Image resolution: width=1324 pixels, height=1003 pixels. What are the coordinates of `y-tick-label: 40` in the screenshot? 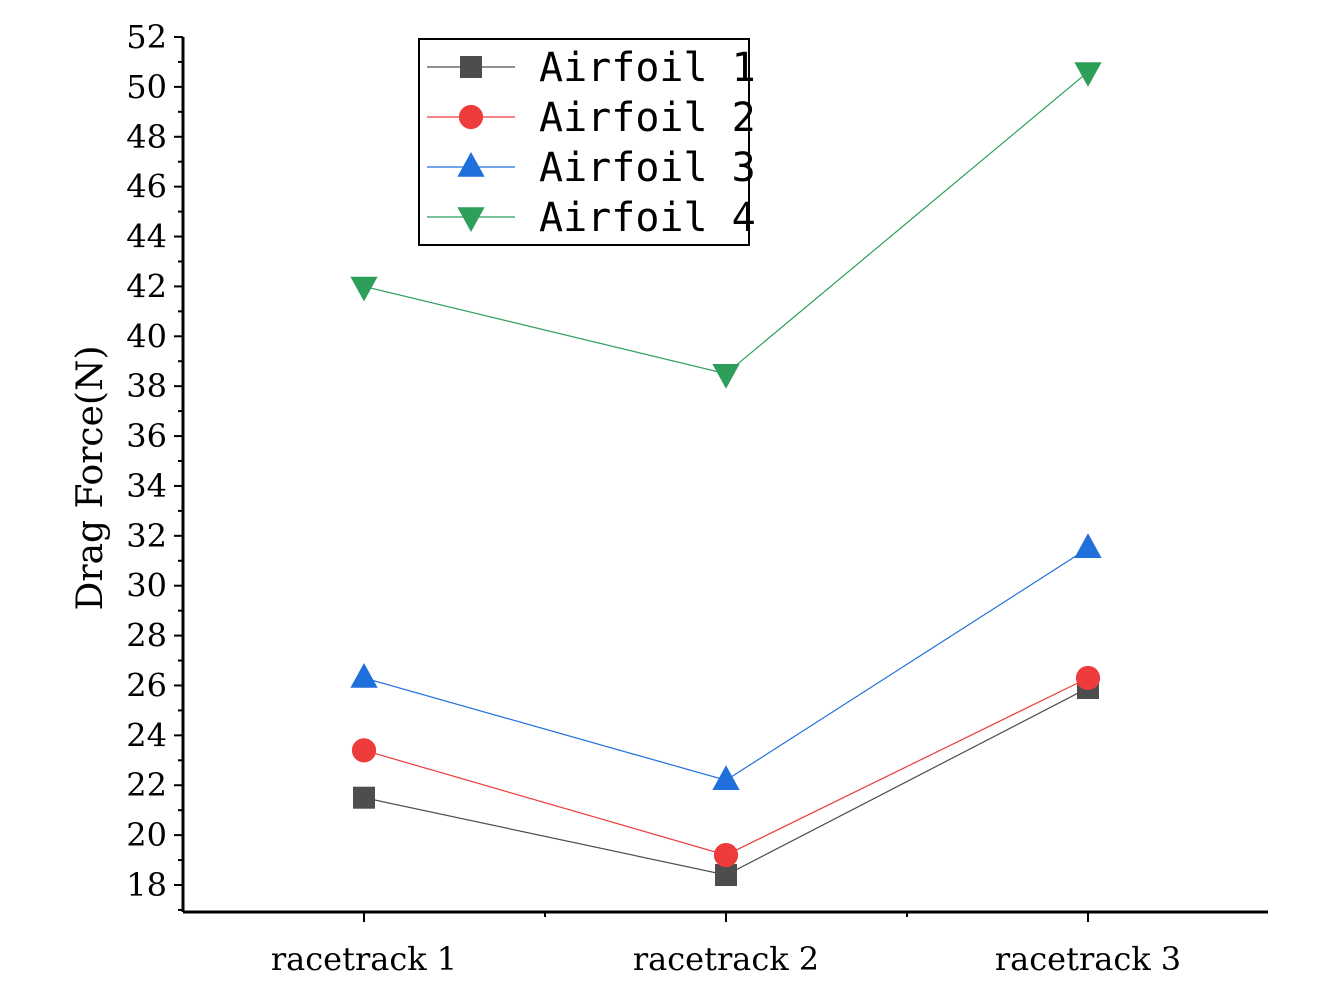 It's located at (146, 336).